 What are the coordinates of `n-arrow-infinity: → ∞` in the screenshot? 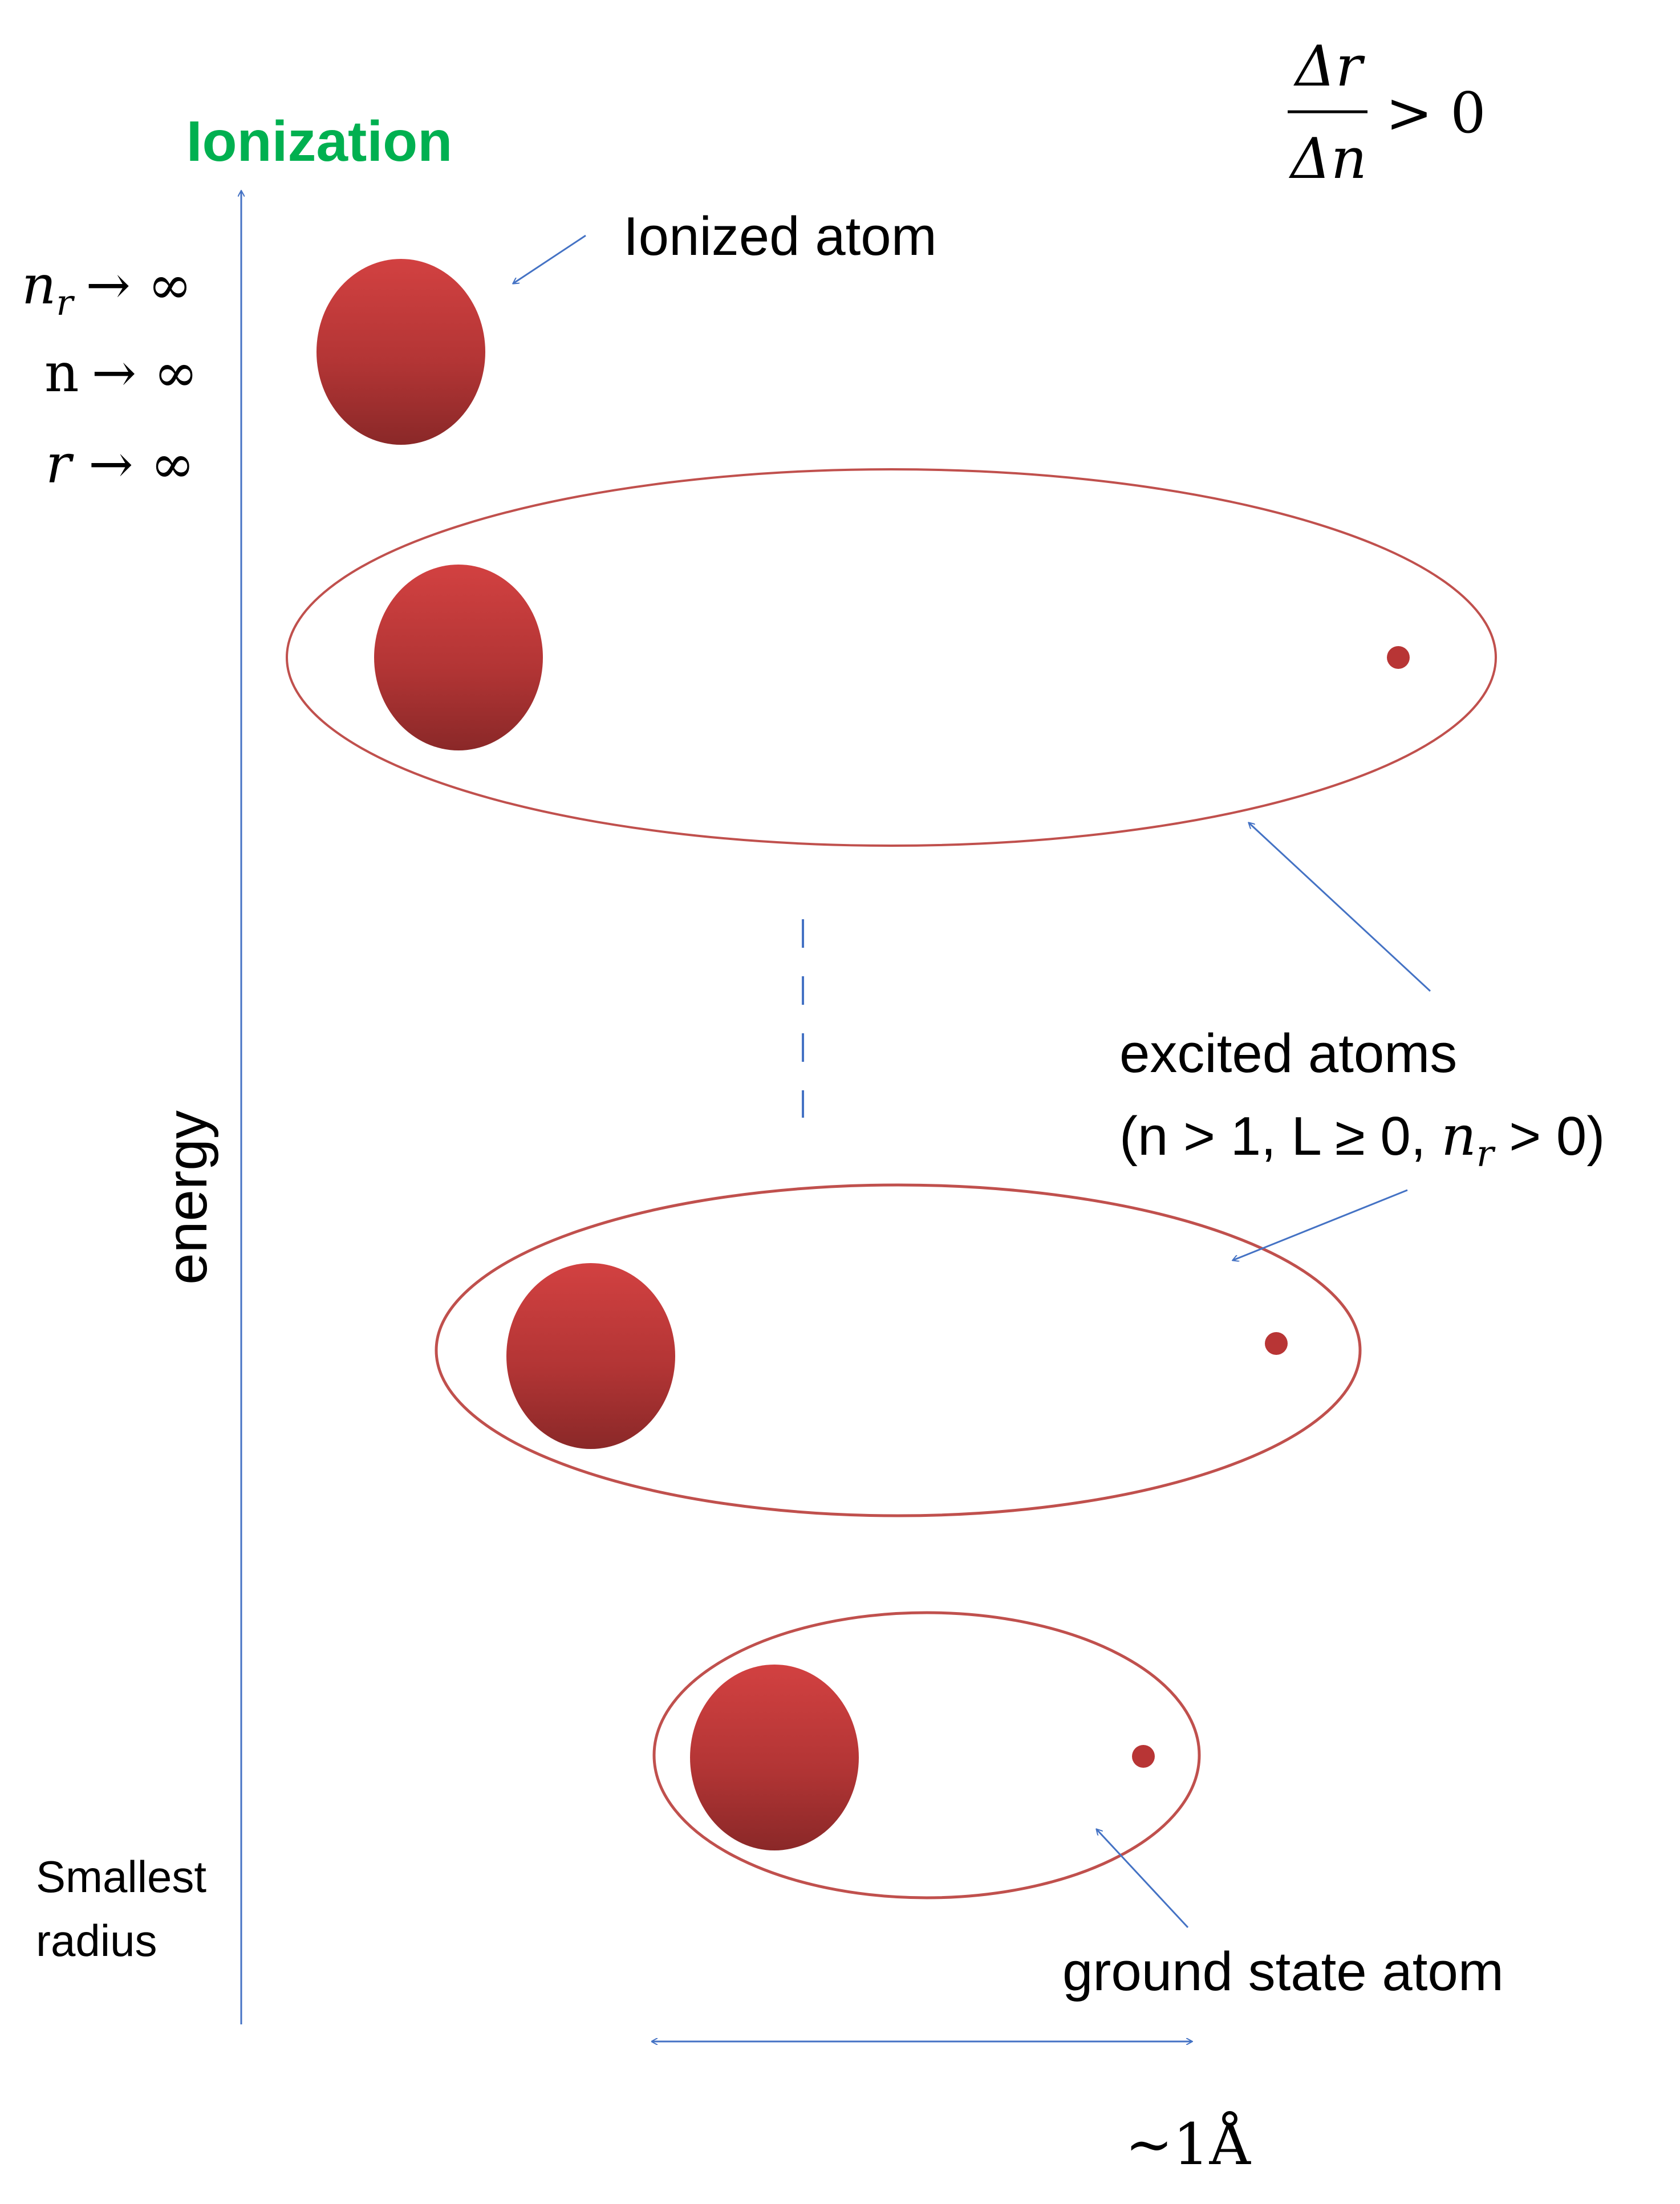 It's located at (145, 373).